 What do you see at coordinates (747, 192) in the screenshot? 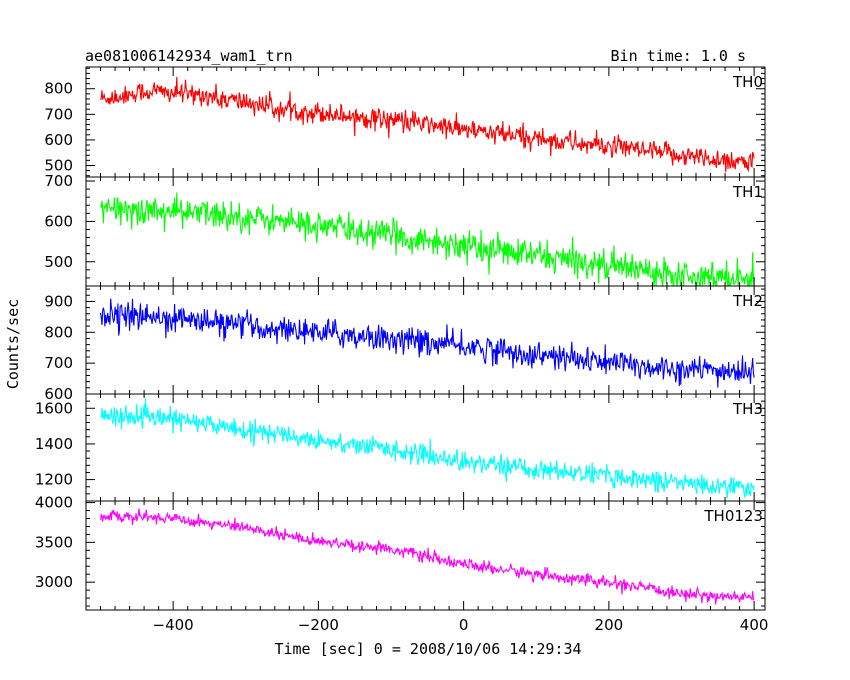
I see `panel-label-th1: TH1` at bounding box center [747, 192].